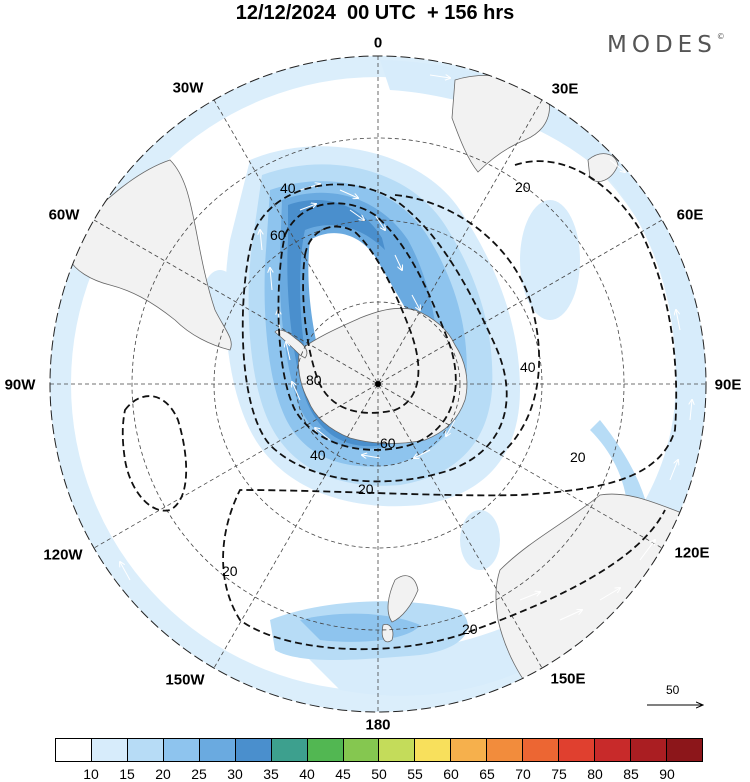  Describe the element at coordinates (199, 774) in the screenshot. I see `color-bar-tick-label: 25` at that location.